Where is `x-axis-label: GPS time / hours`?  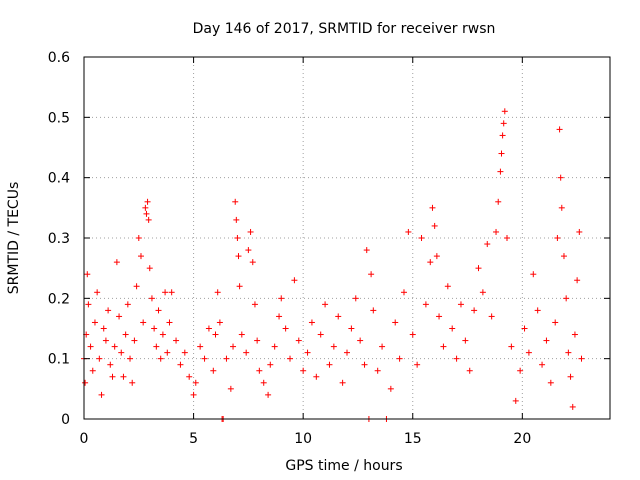
x-axis-label: GPS time / hours is located at coordinates (343, 466).